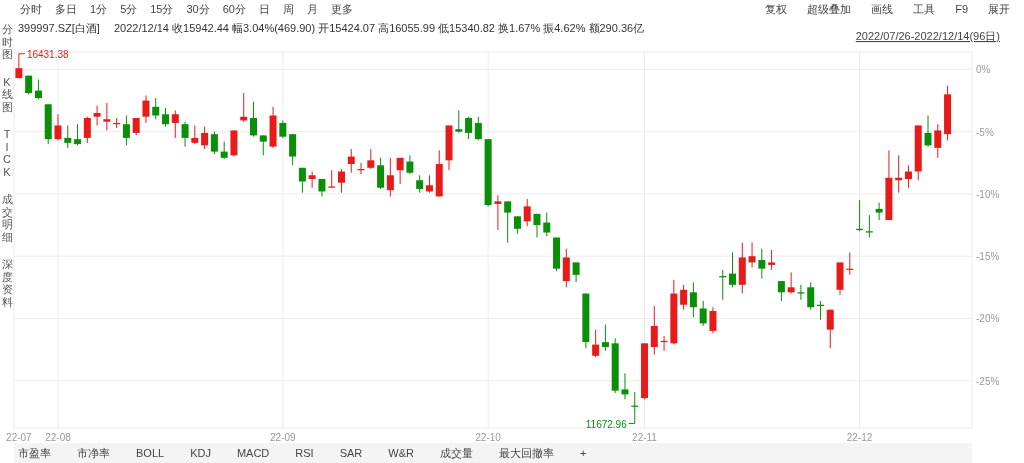 The width and height of the screenshot is (1024, 463). Describe the element at coordinates (7, 94) in the screenshot. I see `text: K线图` at that location.